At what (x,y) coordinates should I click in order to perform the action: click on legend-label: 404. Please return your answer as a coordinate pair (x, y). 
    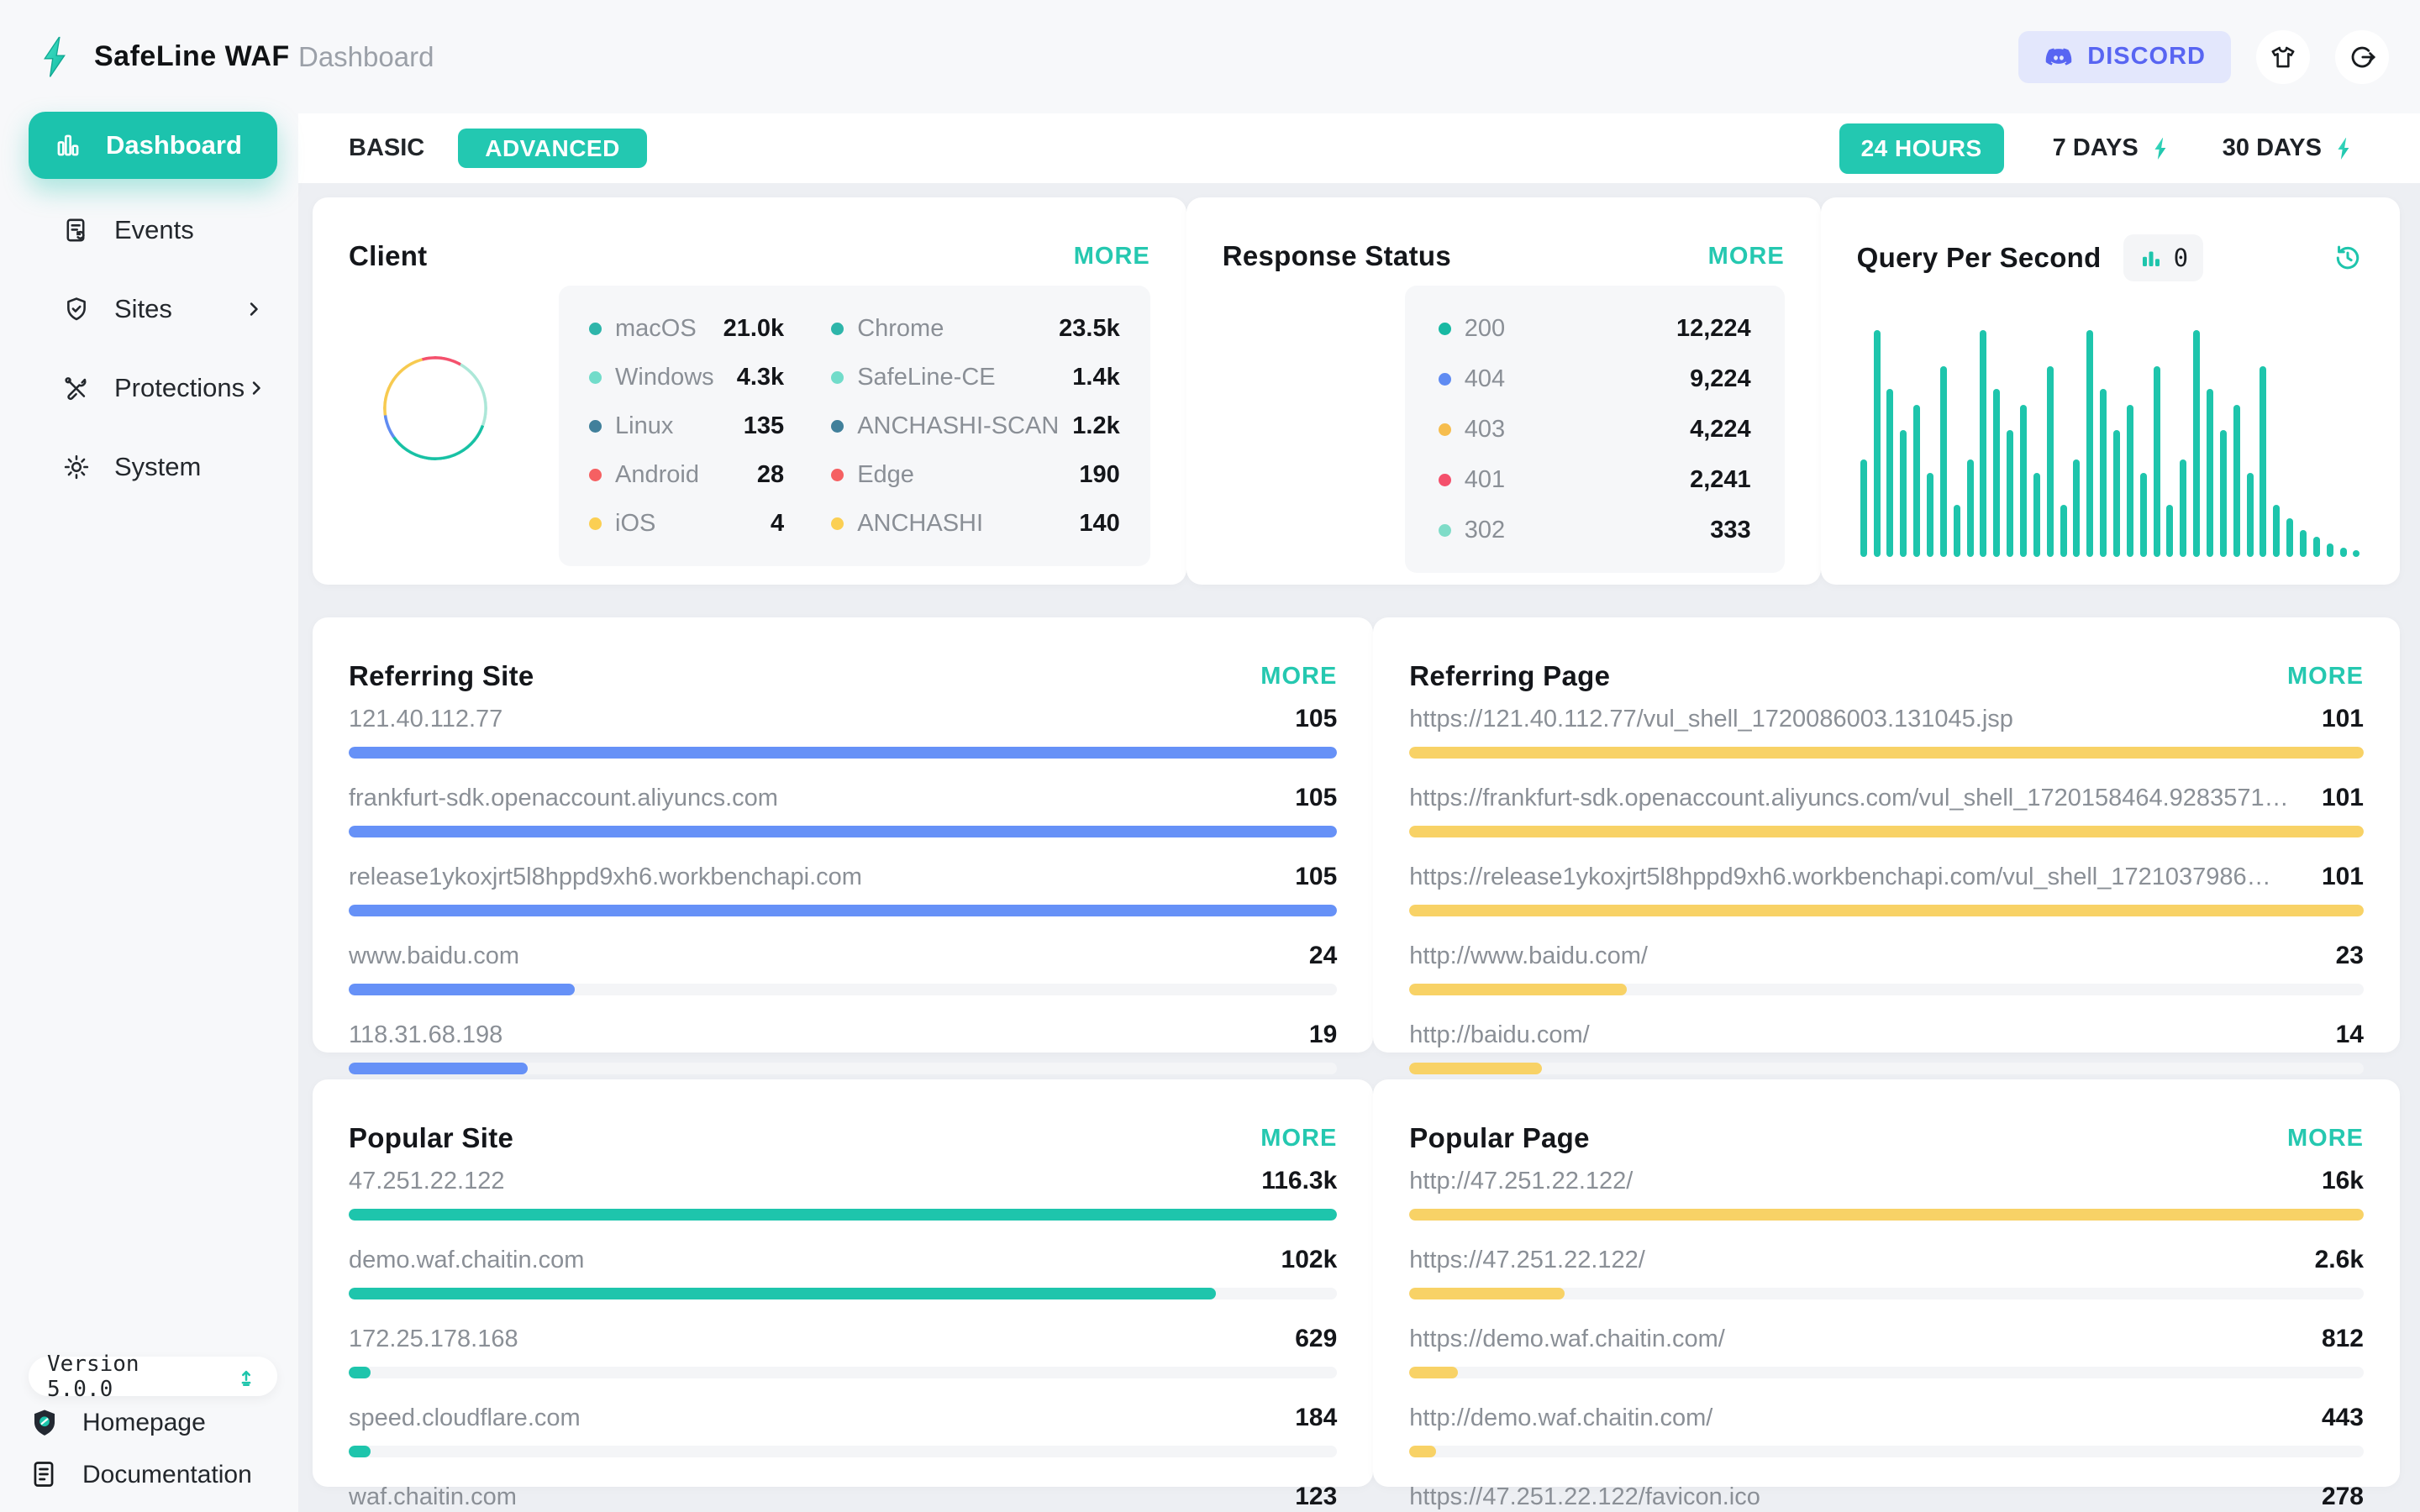
    Looking at the image, I should click on (1485, 378).